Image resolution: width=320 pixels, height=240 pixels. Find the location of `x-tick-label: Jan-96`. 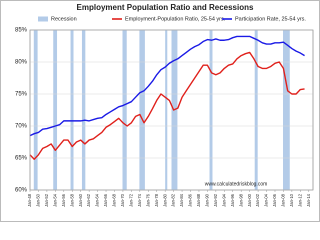

x-tick-label: Jan-96 is located at coordinates (232, 199).